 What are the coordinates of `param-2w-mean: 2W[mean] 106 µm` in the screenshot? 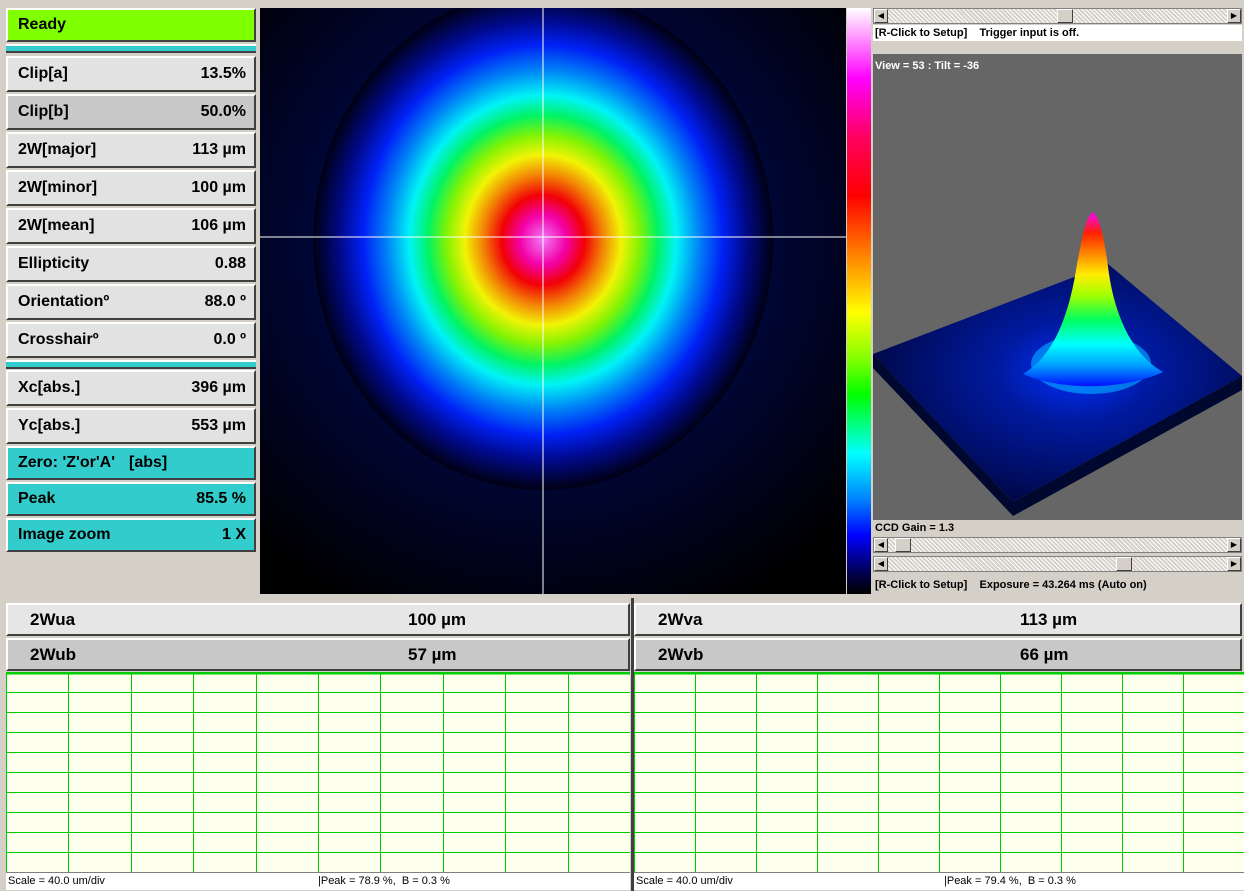 It's located at (131, 226).